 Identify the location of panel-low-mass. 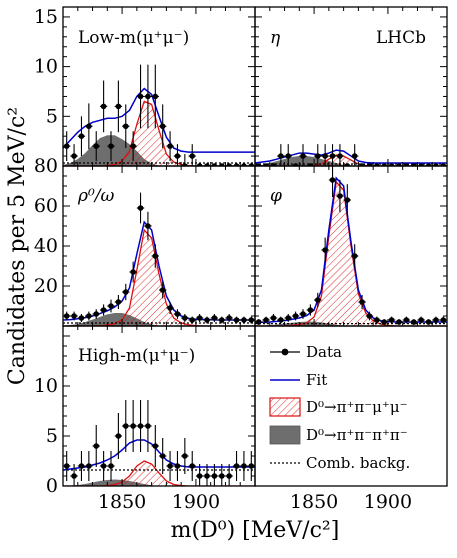
(159, 115).